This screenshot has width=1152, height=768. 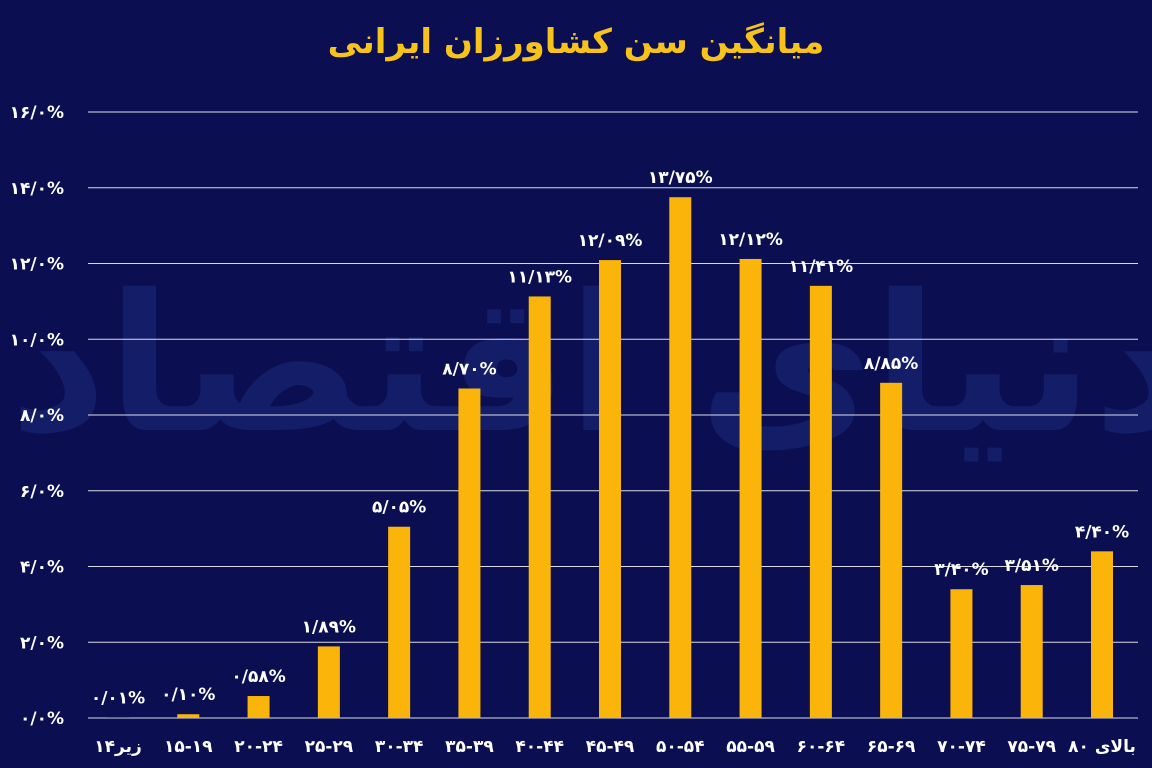 I want to click on data-label: ۱۲/۱۲%, so click(x=750, y=240).